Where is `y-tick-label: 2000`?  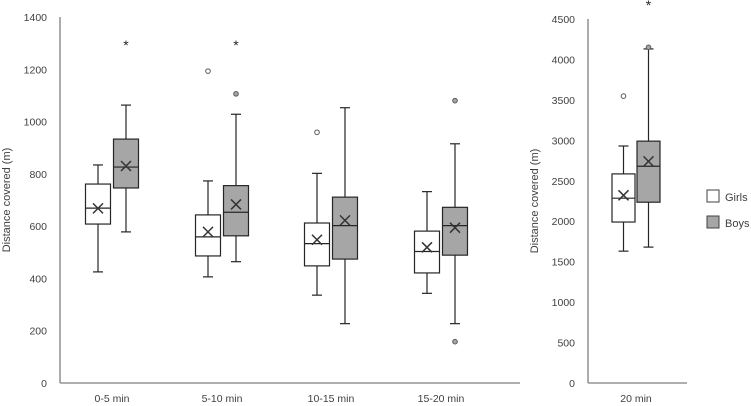 y-tick-label: 2000 is located at coordinates (564, 222).